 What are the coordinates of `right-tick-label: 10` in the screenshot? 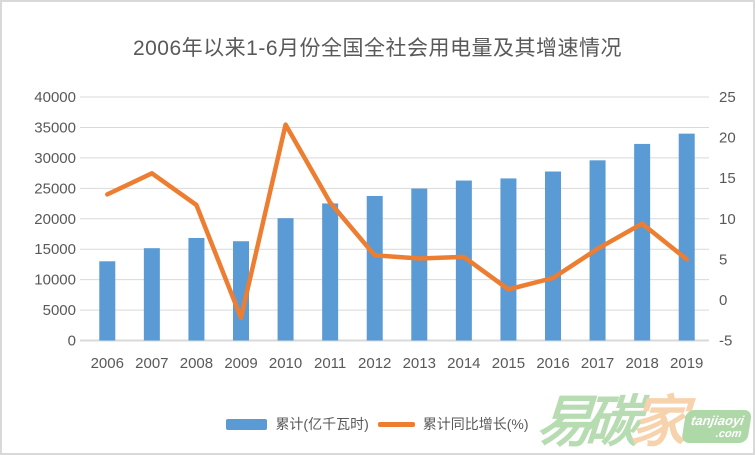 It's located at (727, 219).